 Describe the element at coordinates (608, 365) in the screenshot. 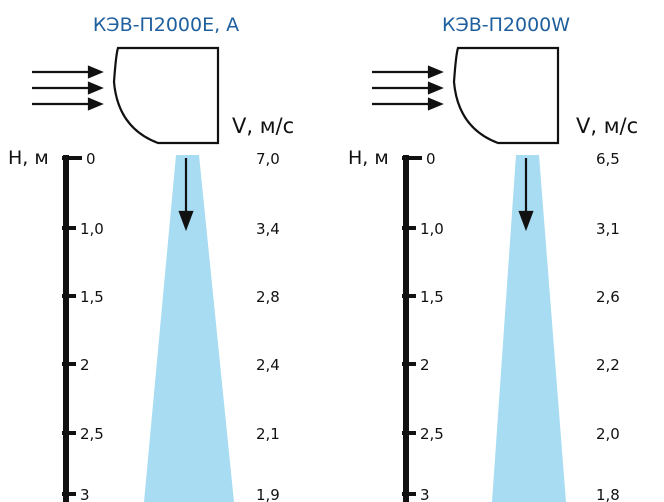

I see `speed-value: 2,2` at that location.